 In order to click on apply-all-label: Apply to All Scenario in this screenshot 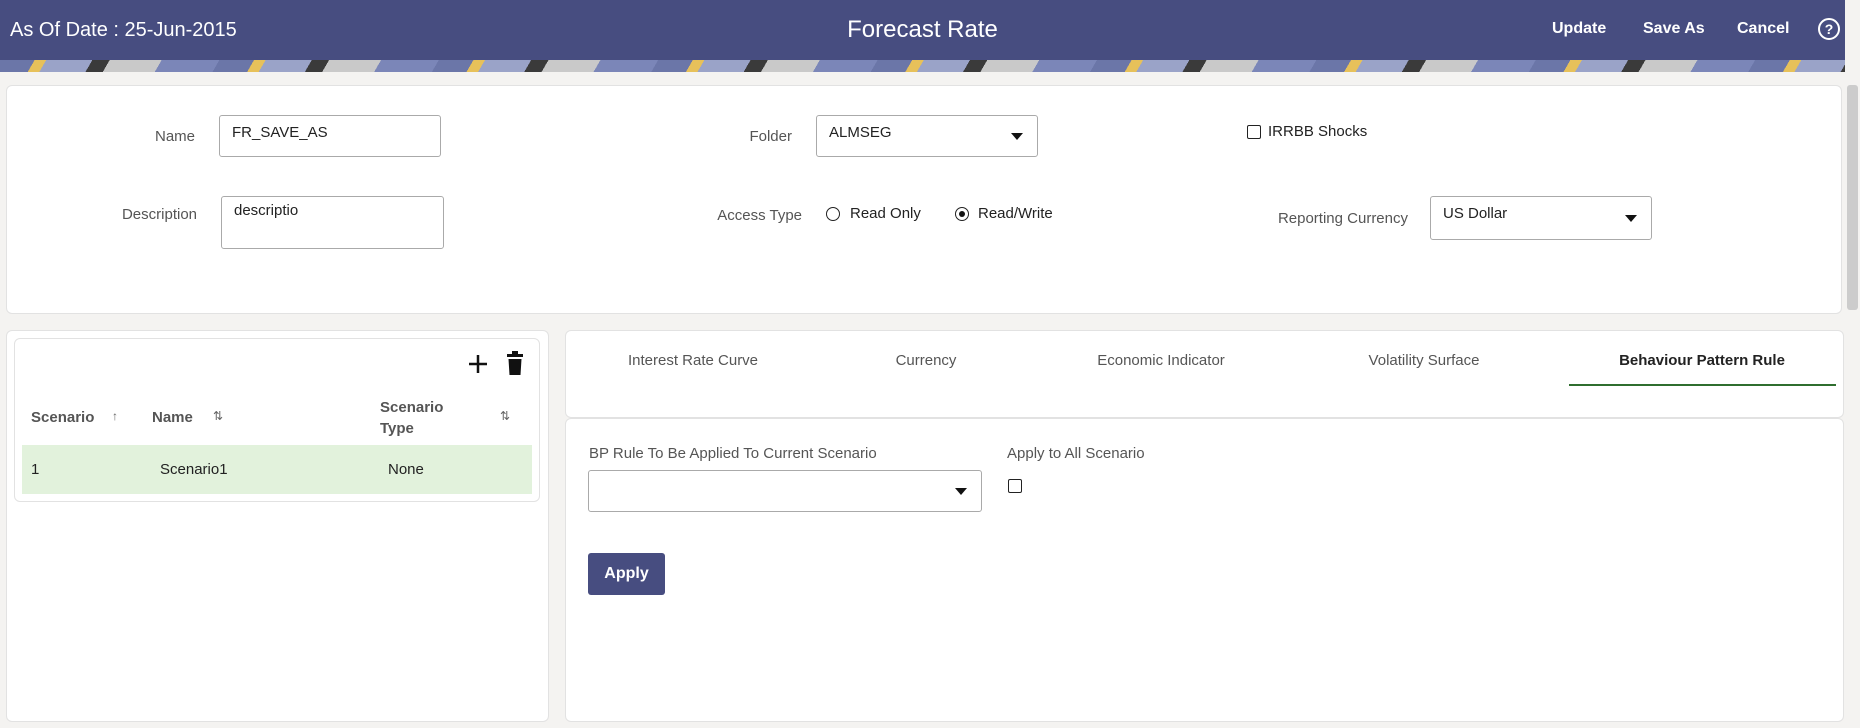, I will do `click(1076, 453)`.